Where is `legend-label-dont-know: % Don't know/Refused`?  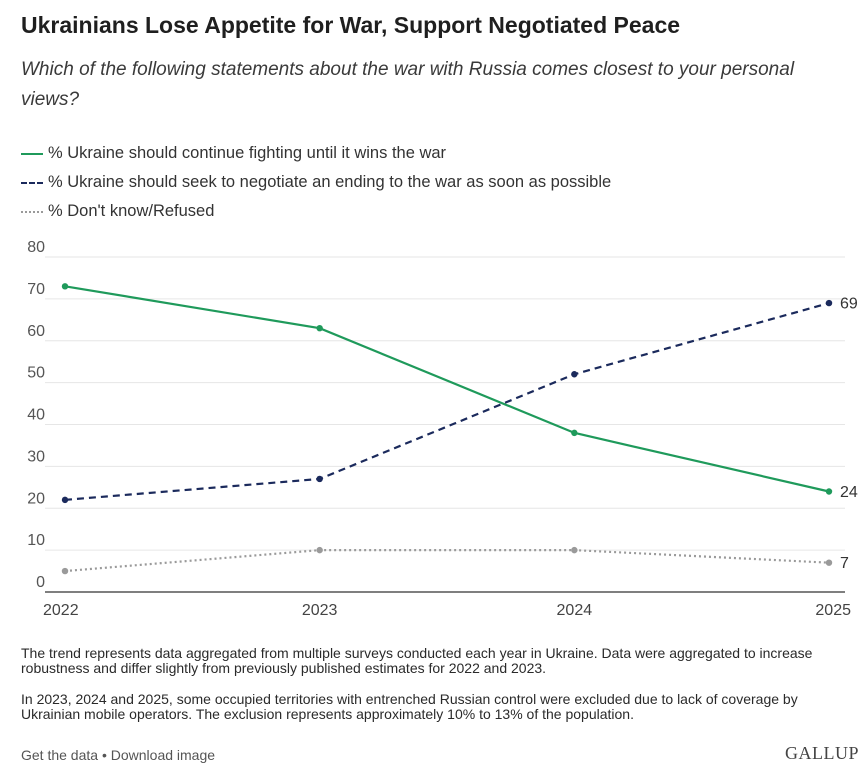
legend-label-dont-know: % Don't know/Refused is located at coordinates (131, 211).